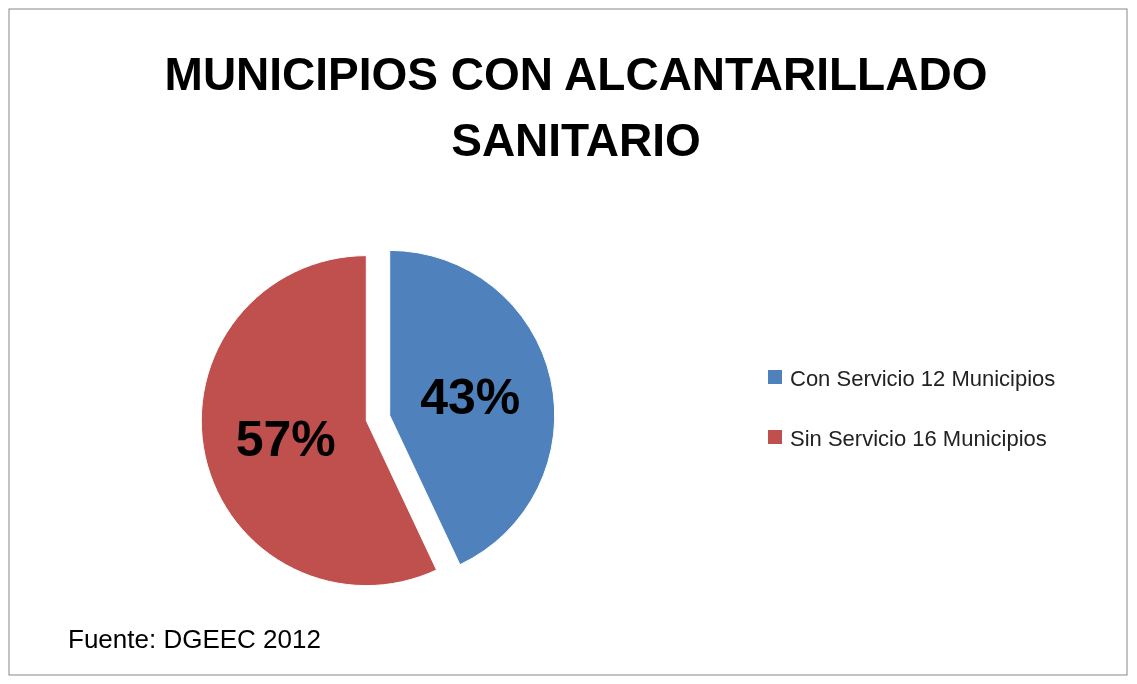 Image resolution: width=1137 pixels, height=684 pixels. Describe the element at coordinates (470, 397) in the screenshot. I see `data-label: 43%` at that location.